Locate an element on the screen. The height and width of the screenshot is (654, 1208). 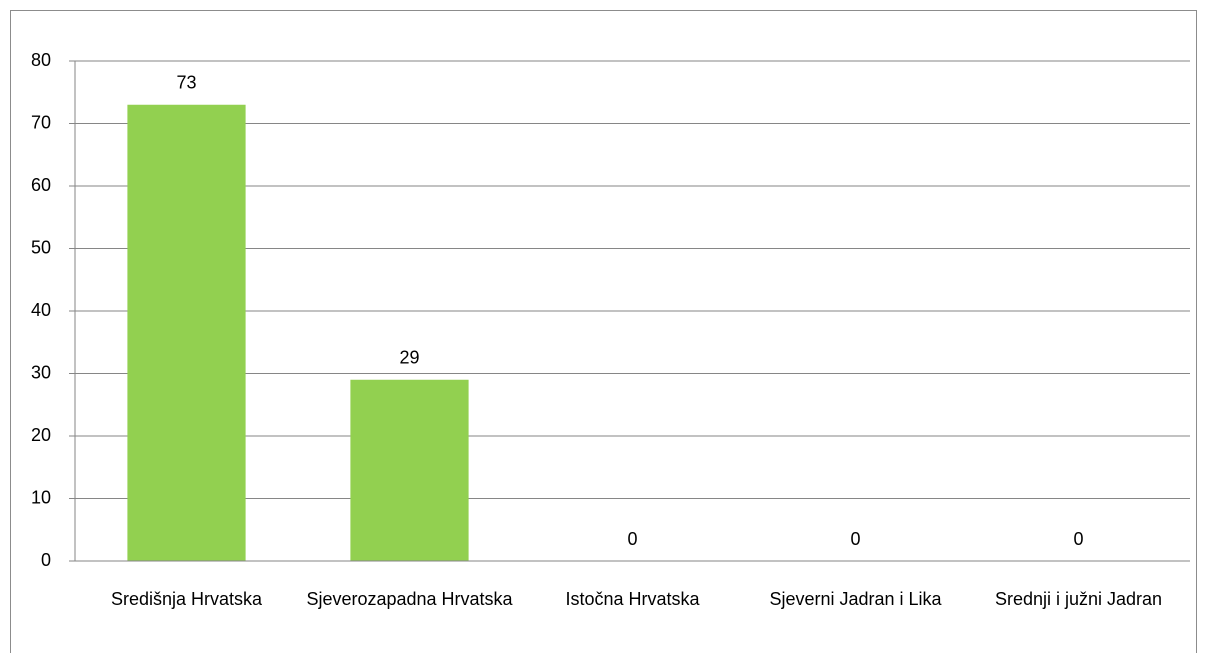
y-tick-label: 0 is located at coordinates (46, 560).